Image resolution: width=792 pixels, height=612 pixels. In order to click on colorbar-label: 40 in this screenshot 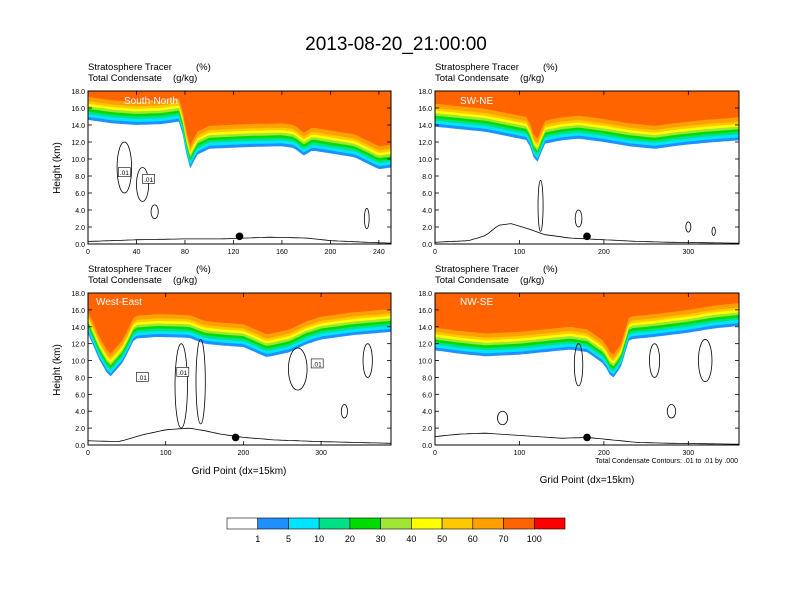, I will do `click(411, 539)`.